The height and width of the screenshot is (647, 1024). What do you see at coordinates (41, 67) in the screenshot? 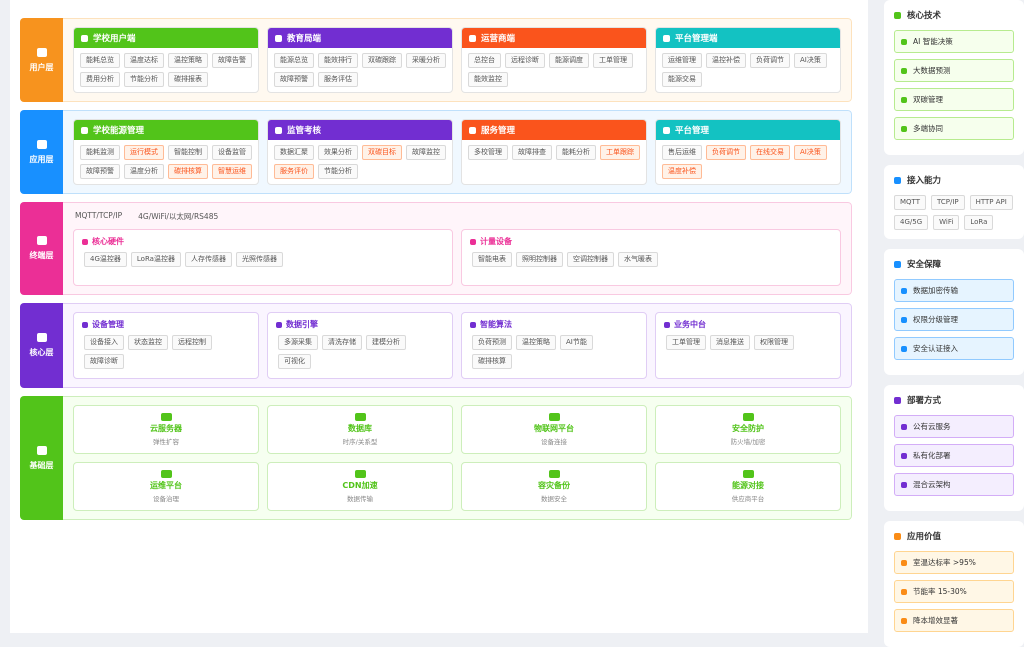
I see `layer-title: 用户层` at bounding box center [41, 67].